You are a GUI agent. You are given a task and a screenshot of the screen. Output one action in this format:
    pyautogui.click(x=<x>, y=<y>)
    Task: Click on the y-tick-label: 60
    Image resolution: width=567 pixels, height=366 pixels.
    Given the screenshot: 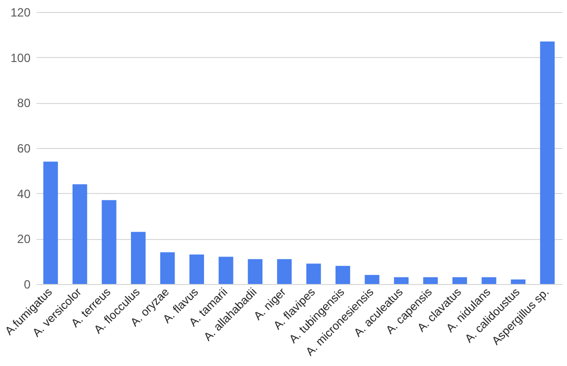 What is the action you would take?
    pyautogui.click(x=24, y=149)
    